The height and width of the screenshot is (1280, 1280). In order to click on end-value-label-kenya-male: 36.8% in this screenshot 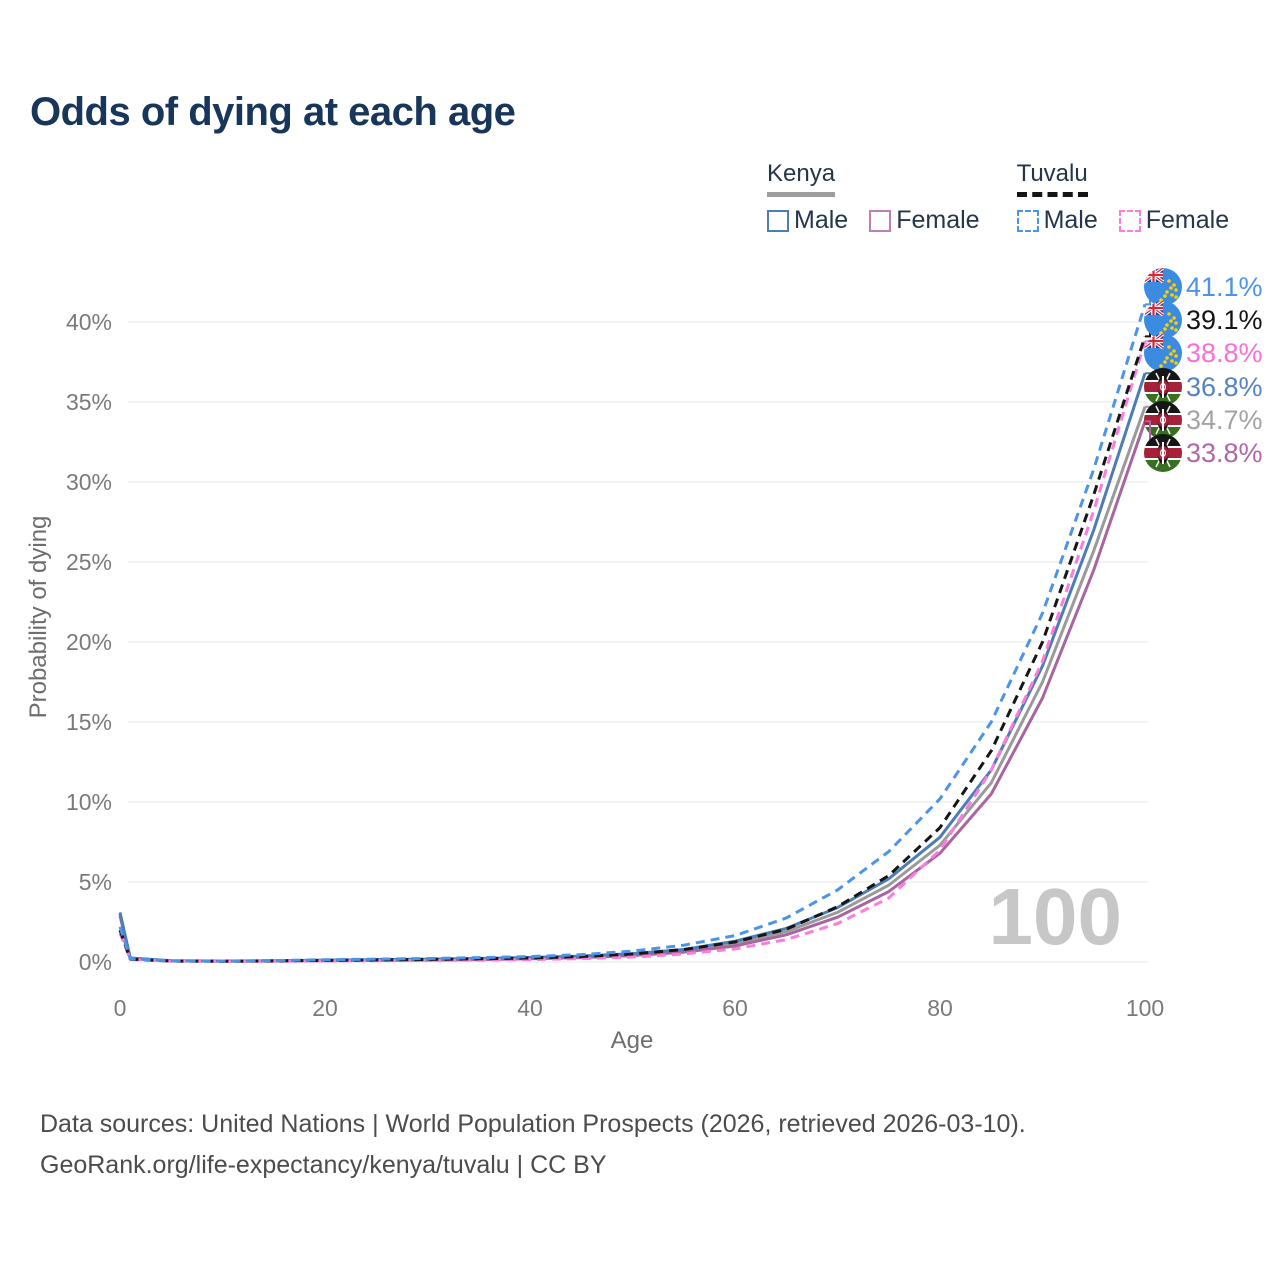, I will do `click(1224, 387)`.